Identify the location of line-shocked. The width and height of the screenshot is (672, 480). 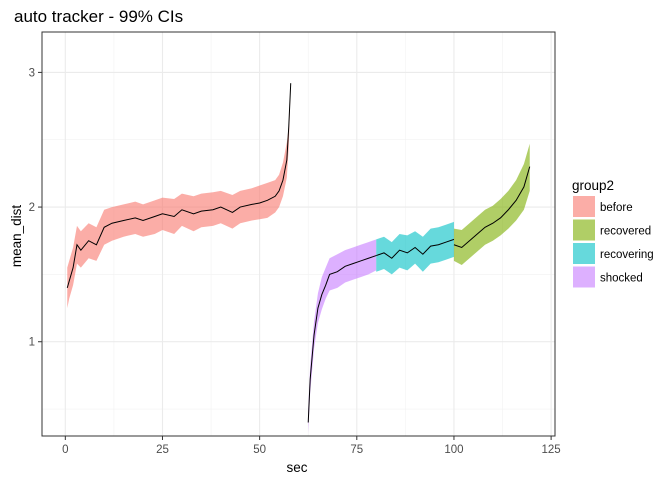
(342, 339).